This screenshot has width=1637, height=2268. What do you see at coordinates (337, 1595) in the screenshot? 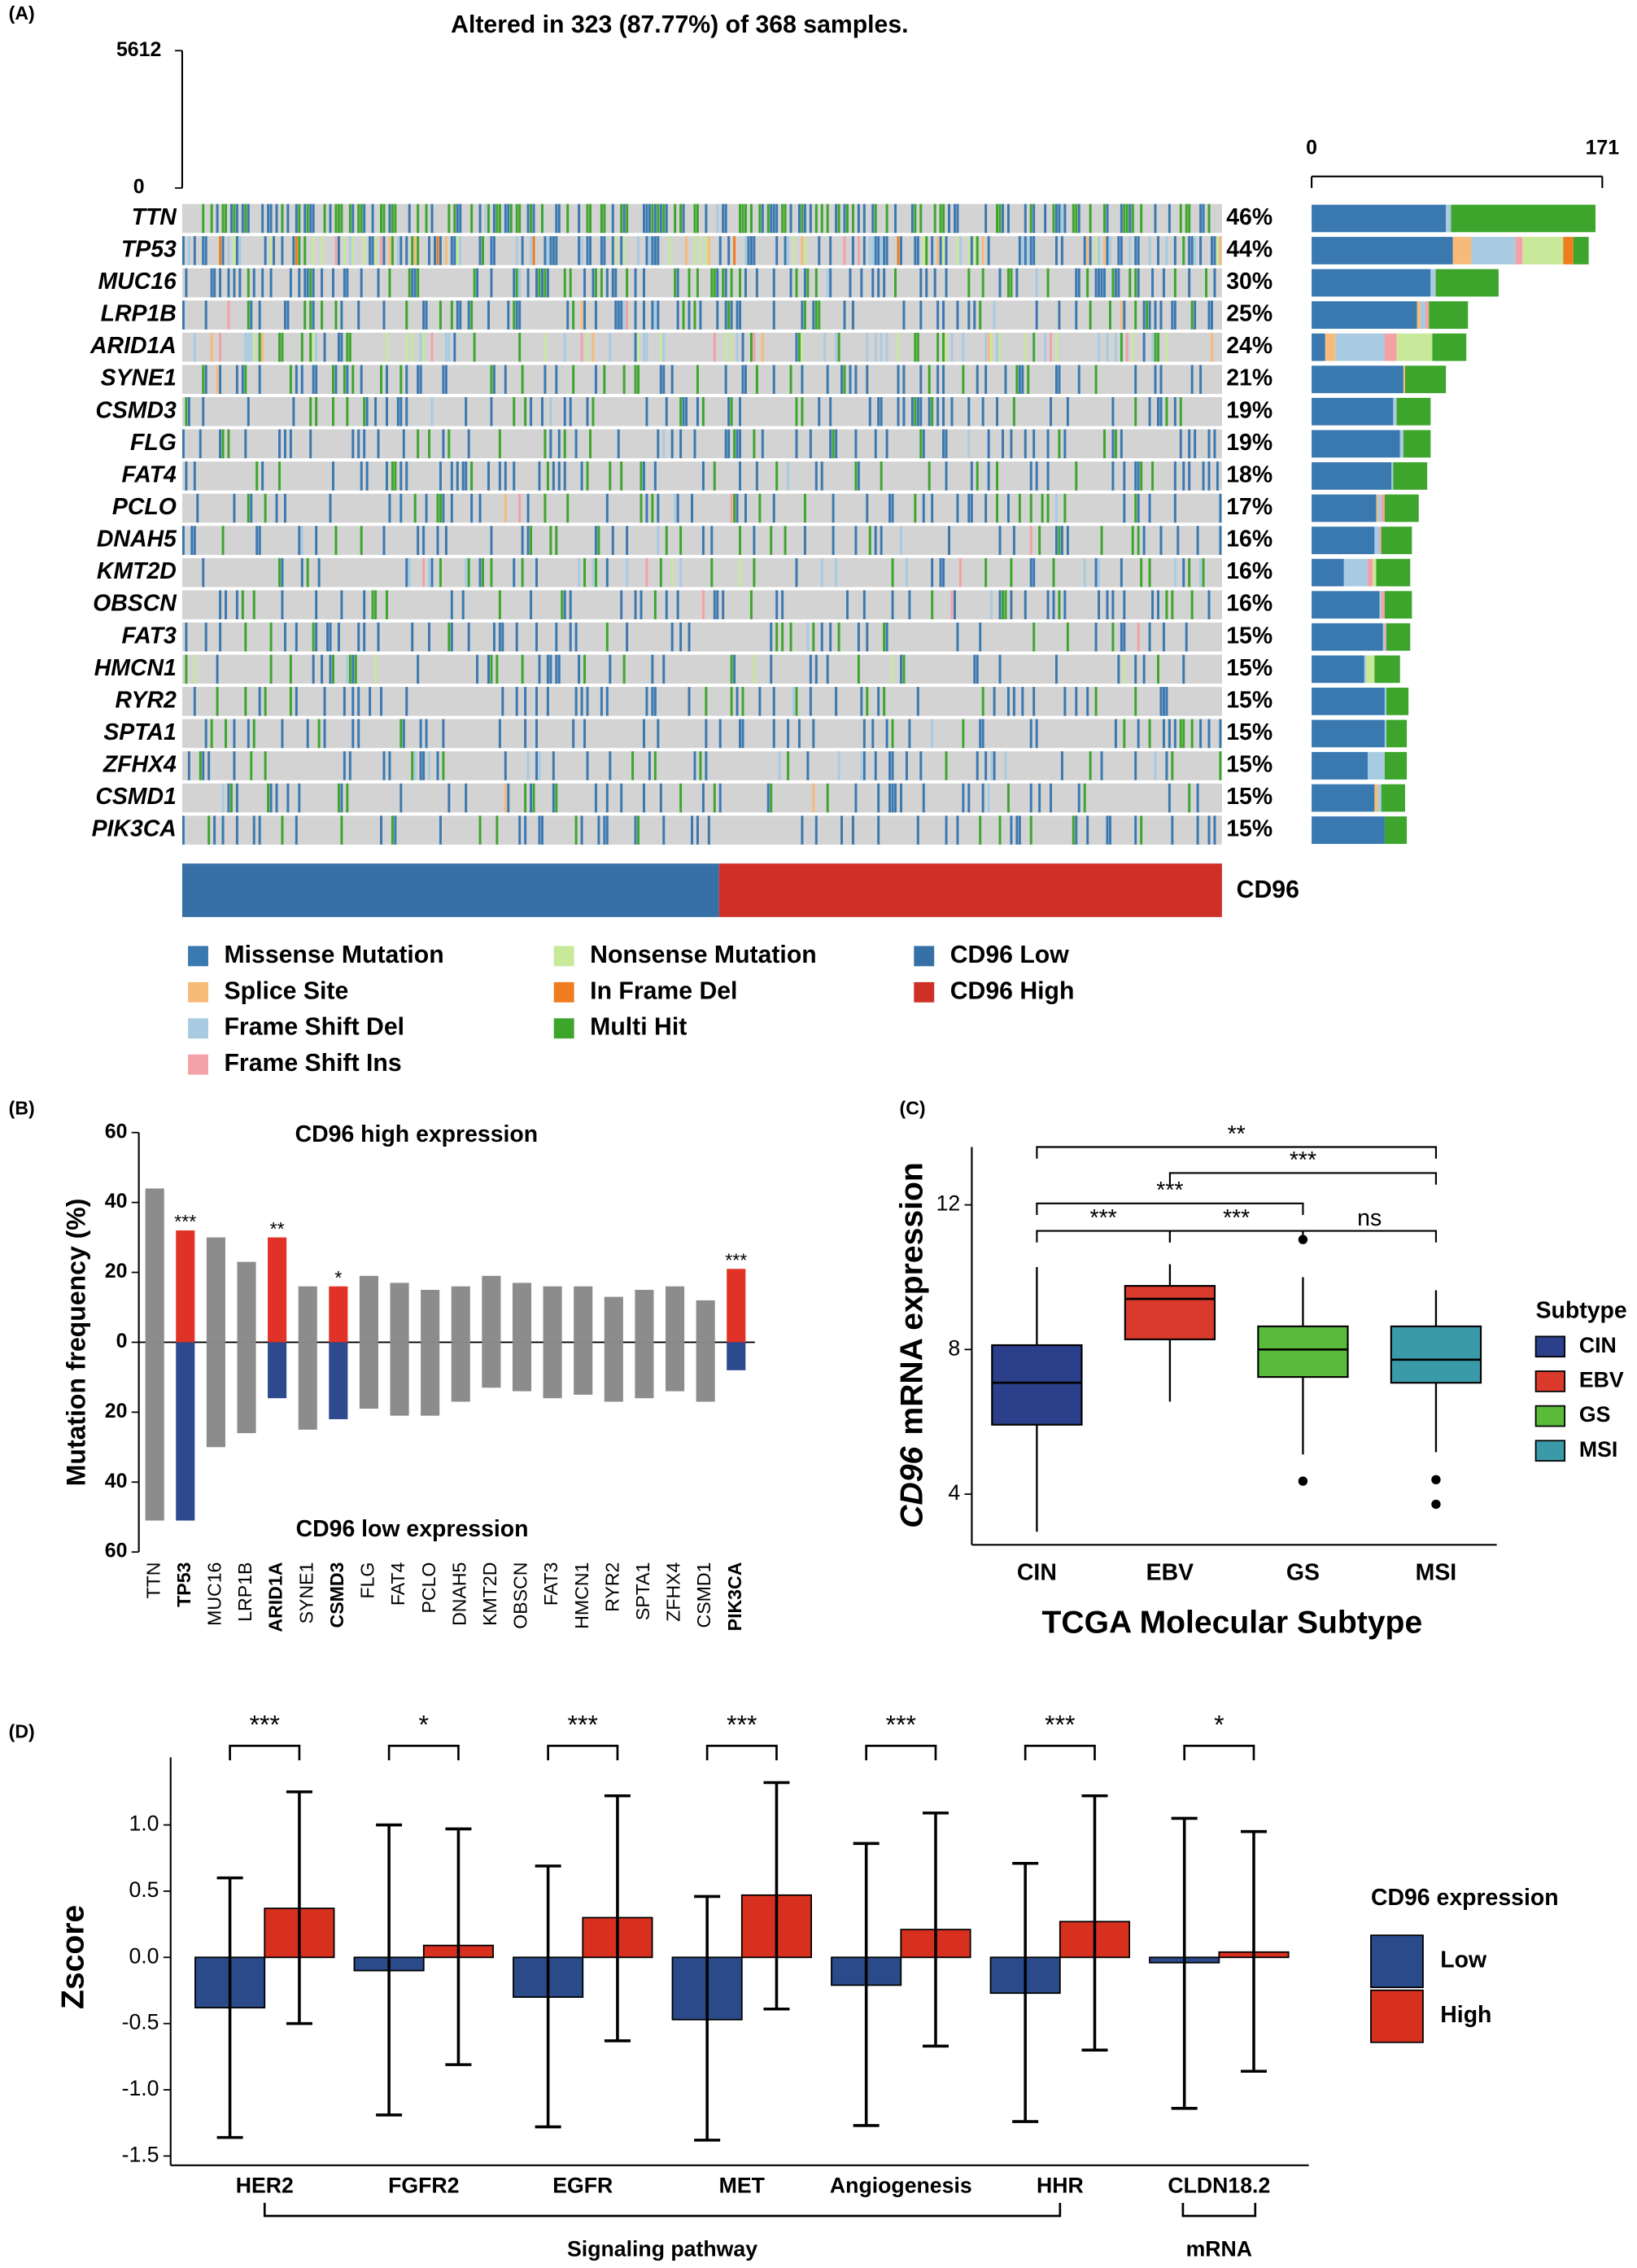
I see `x-tick-label: CSMD3` at bounding box center [337, 1595].